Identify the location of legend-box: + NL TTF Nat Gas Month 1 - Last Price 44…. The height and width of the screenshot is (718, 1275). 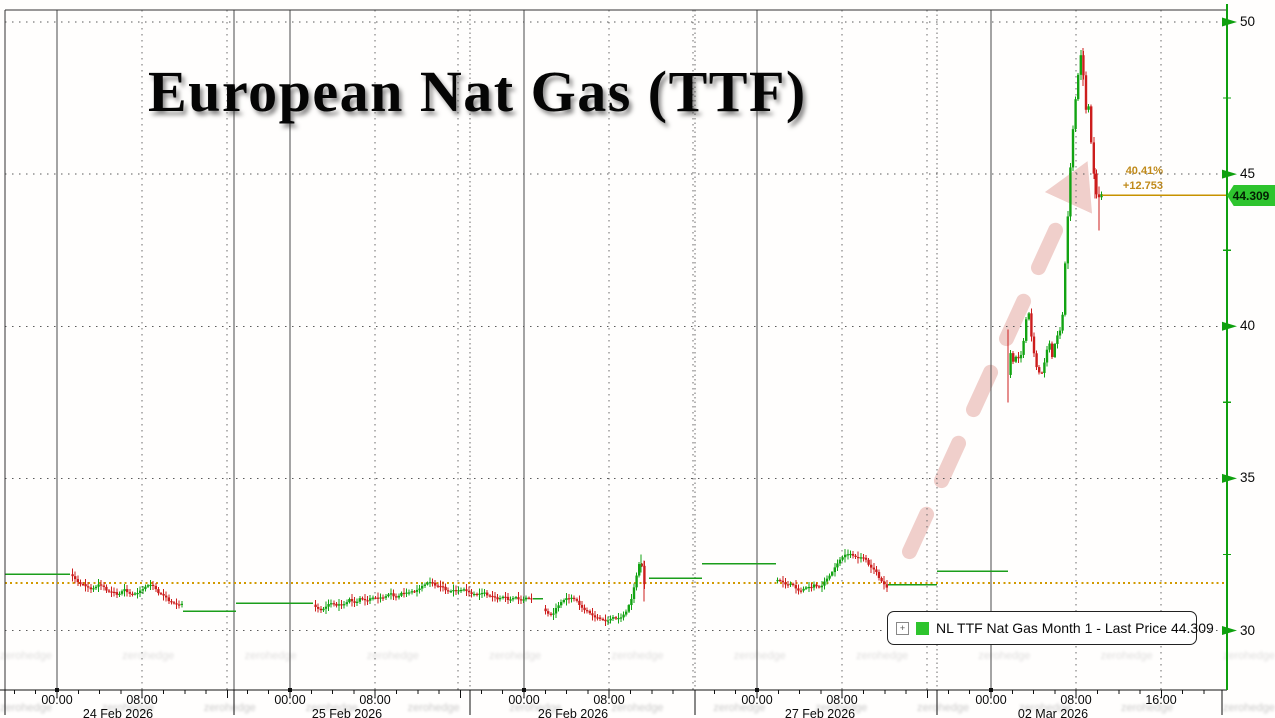
(1050, 628).